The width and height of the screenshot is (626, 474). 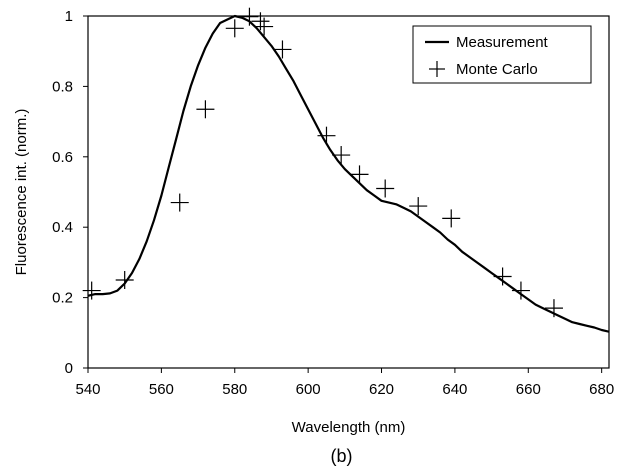 I want to click on legend-monte-carlo-plus-icon, so click(x=437, y=69).